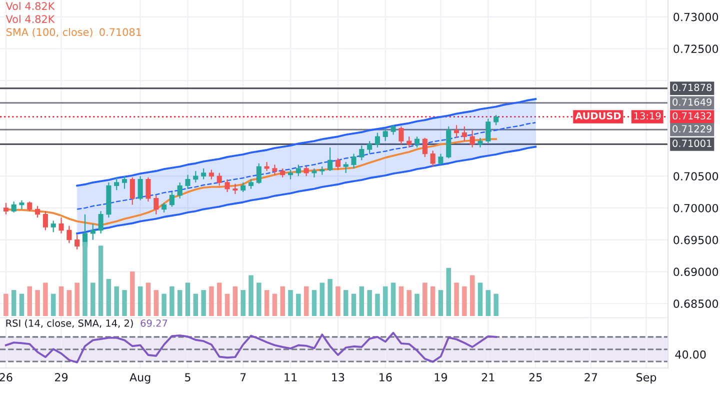 The width and height of the screenshot is (720, 399). I want to click on chart-title: RSI (14, close, SMA, 14, 2), so click(69, 323).